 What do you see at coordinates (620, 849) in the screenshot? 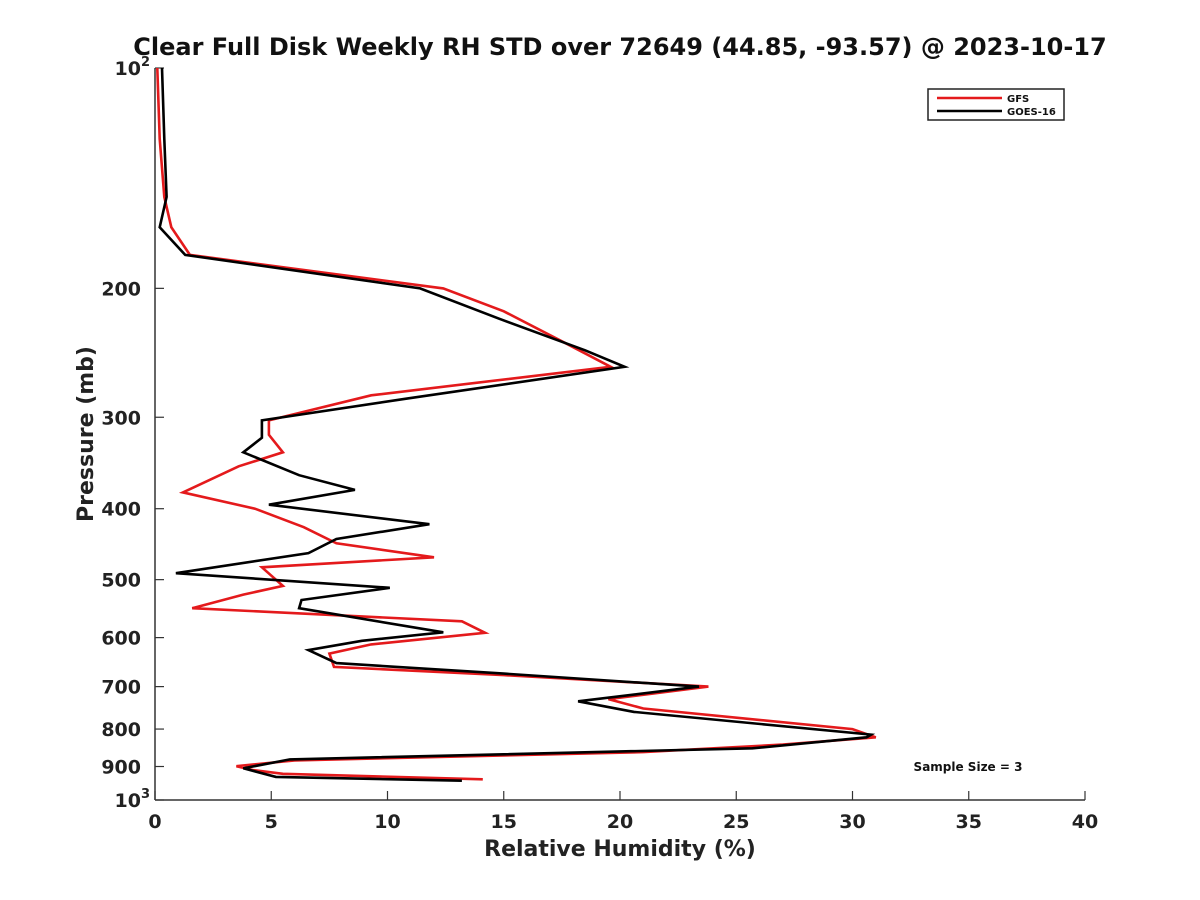
I see `x-axis-label: Relative Humidity (%)` at bounding box center [620, 849].